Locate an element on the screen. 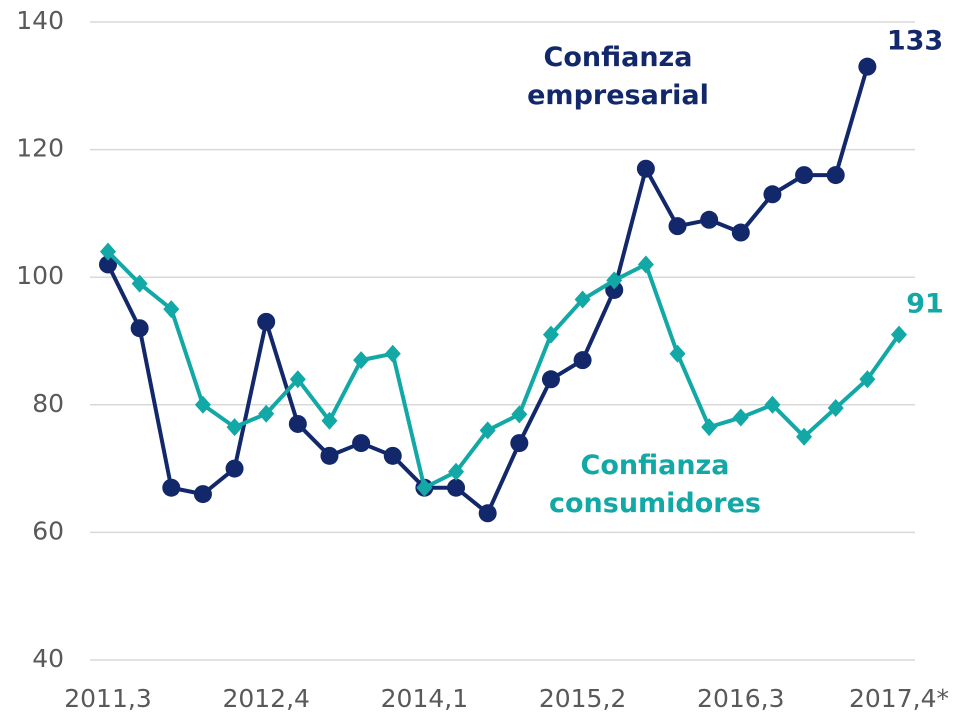 This screenshot has width=954, height=716. series-label: Confianza consumidores is located at coordinates (655, 484).